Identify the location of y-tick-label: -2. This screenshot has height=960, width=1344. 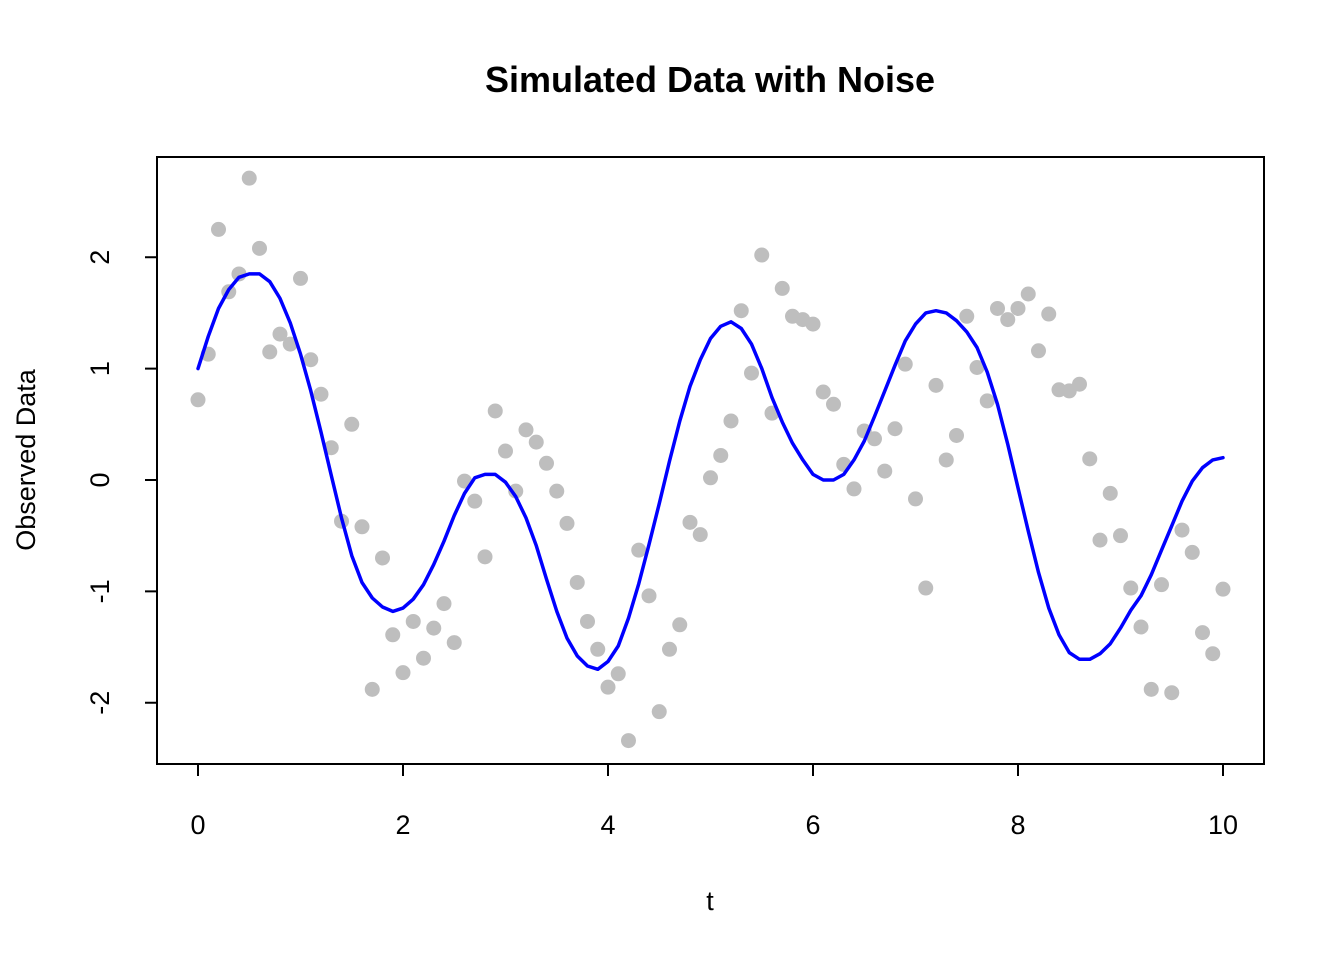
(100, 703).